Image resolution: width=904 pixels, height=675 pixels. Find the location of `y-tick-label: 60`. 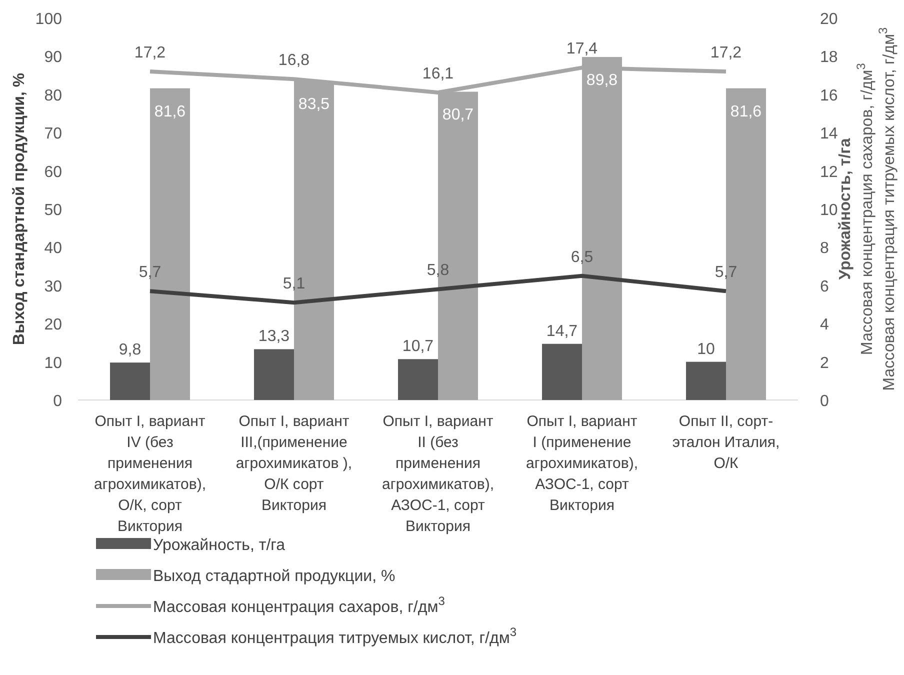

y-tick-label: 60 is located at coordinates (53, 172).